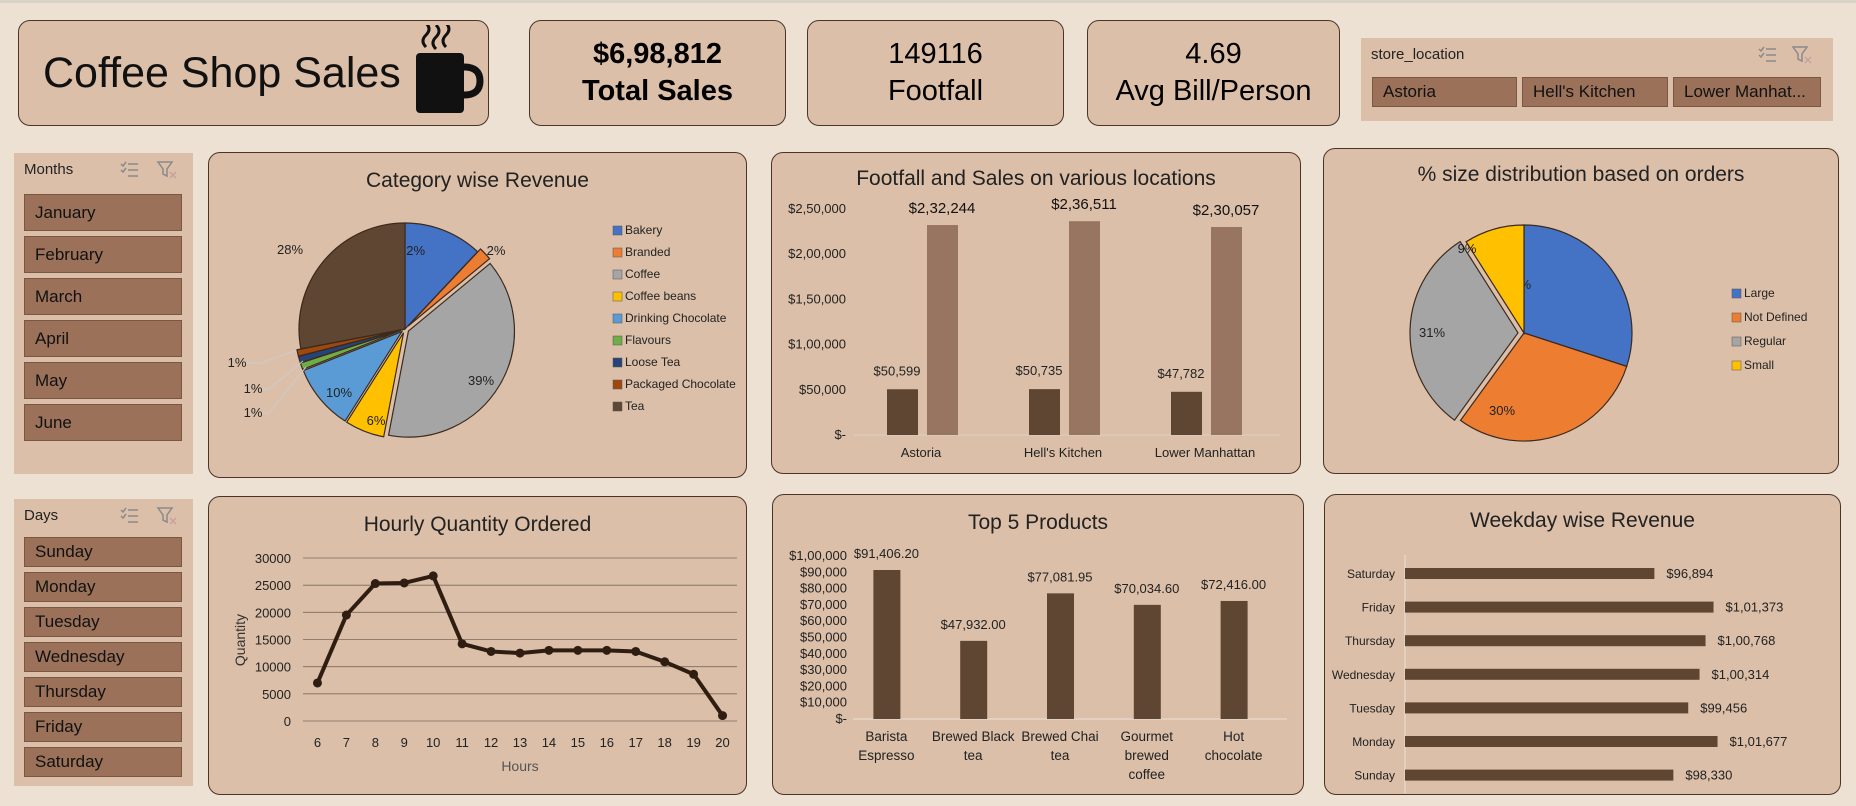 This screenshot has height=806, width=1856. Describe the element at coordinates (103, 727) in the screenshot. I see `slicer-item-friday: Friday` at that location.